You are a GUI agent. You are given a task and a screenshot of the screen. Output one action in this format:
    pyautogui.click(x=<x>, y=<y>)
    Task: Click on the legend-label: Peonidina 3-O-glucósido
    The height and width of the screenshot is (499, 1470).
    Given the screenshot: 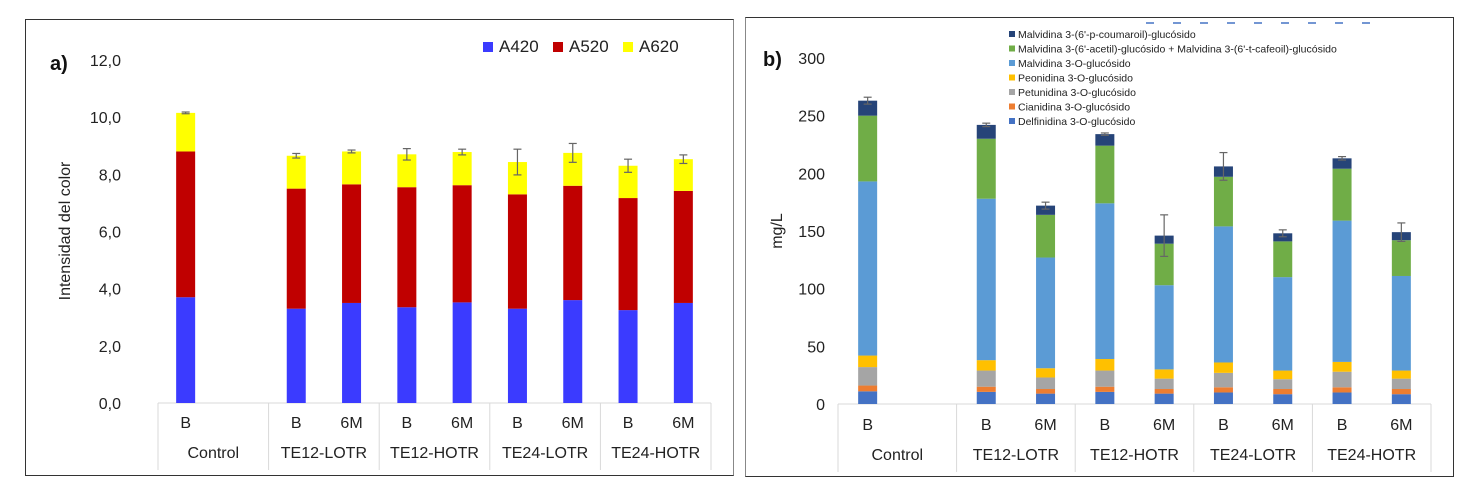 What is the action you would take?
    pyautogui.click(x=1075, y=79)
    